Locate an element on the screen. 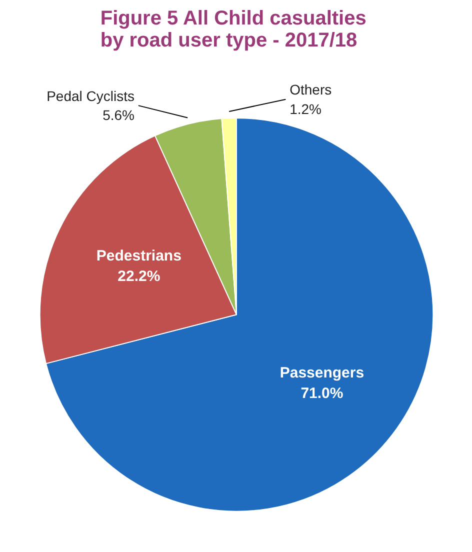  slice-label: Passengers is located at coordinates (322, 373).